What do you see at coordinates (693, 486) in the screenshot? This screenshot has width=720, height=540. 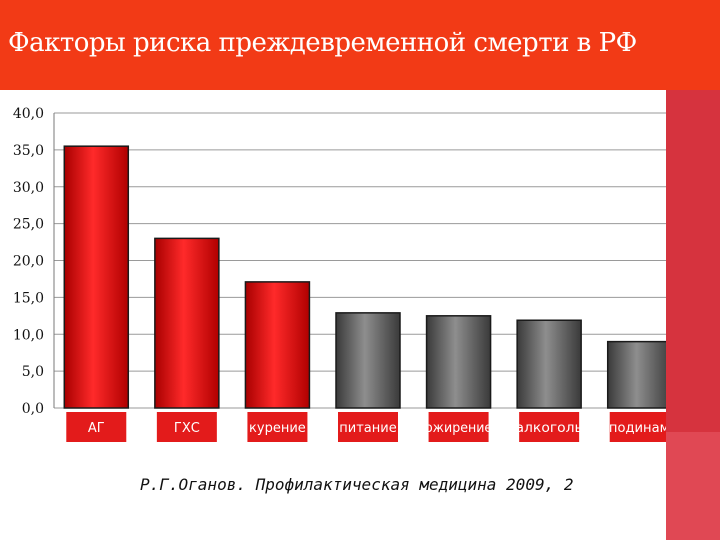 I see `accent-band-lower` at bounding box center [693, 486].